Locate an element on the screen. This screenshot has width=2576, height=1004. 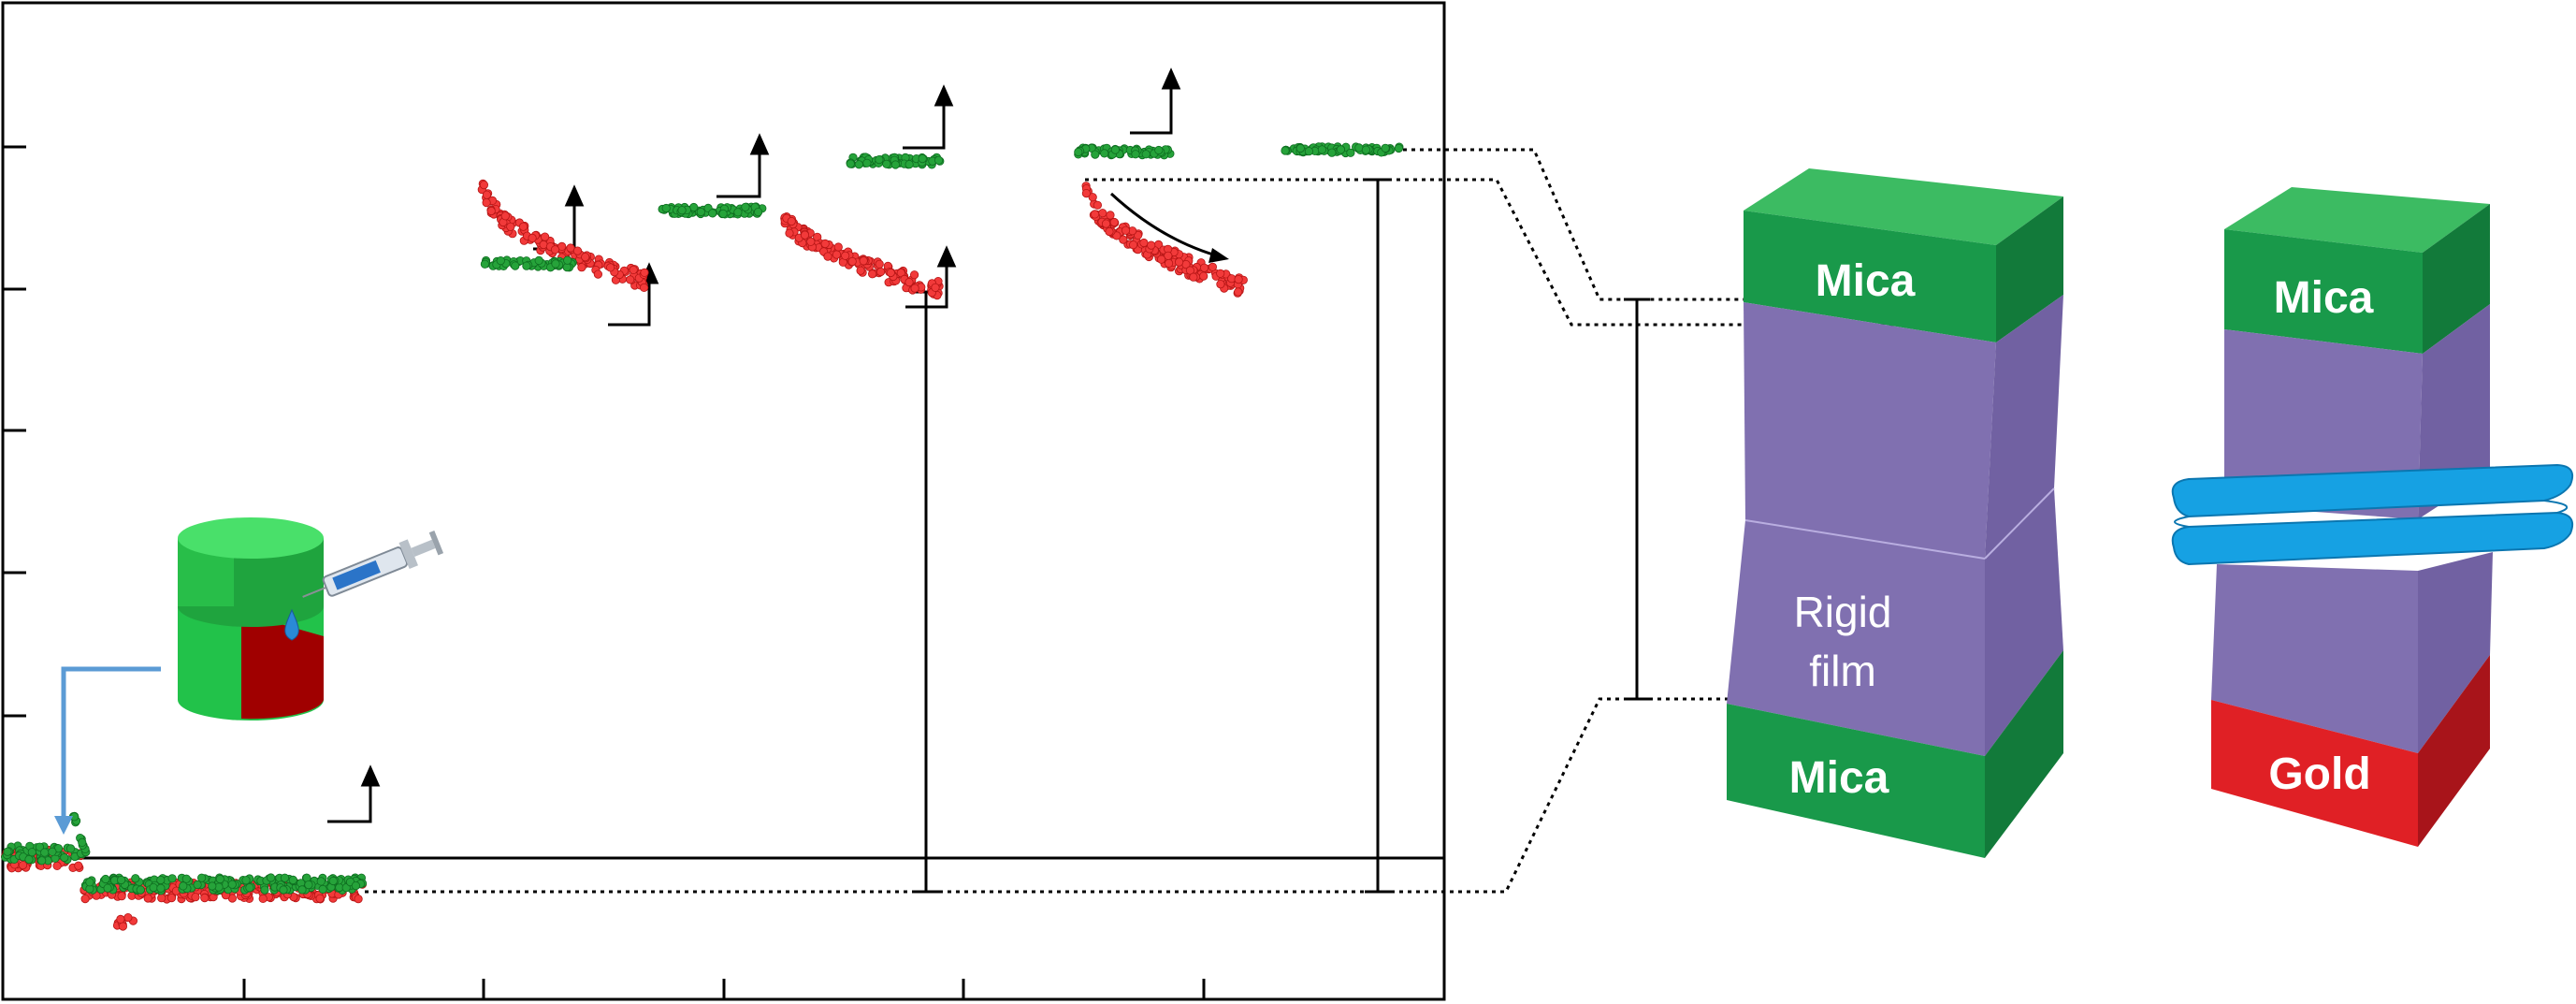
gold-bottom-right-label: Gold is located at coordinates (2319, 774).